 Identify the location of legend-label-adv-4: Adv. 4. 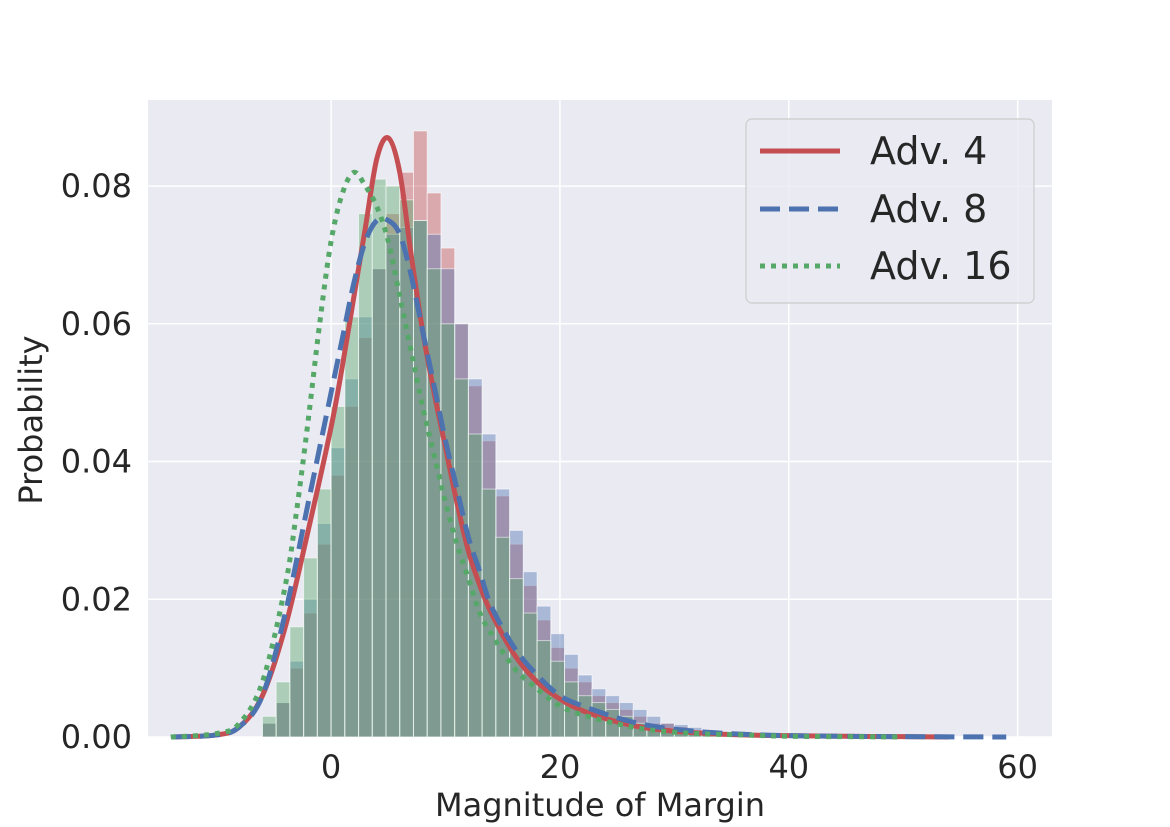
(928, 151).